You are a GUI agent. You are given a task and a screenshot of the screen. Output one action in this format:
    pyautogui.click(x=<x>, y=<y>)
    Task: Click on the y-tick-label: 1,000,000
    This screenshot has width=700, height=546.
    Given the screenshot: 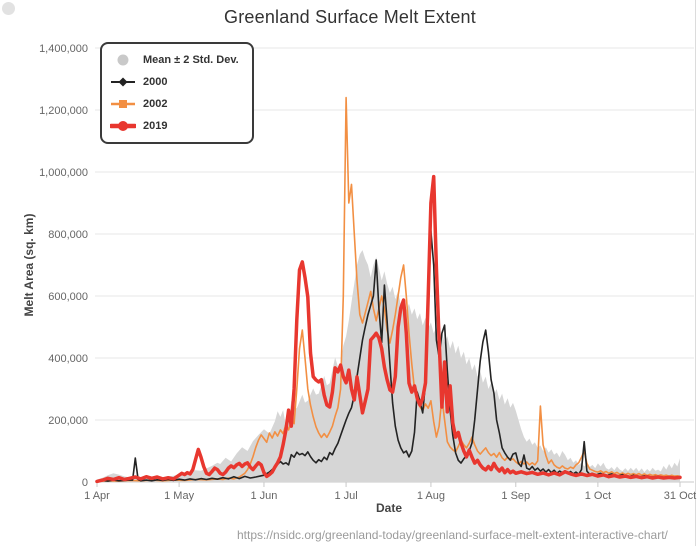 What is the action you would take?
    pyautogui.click(x=63, y=173)
    